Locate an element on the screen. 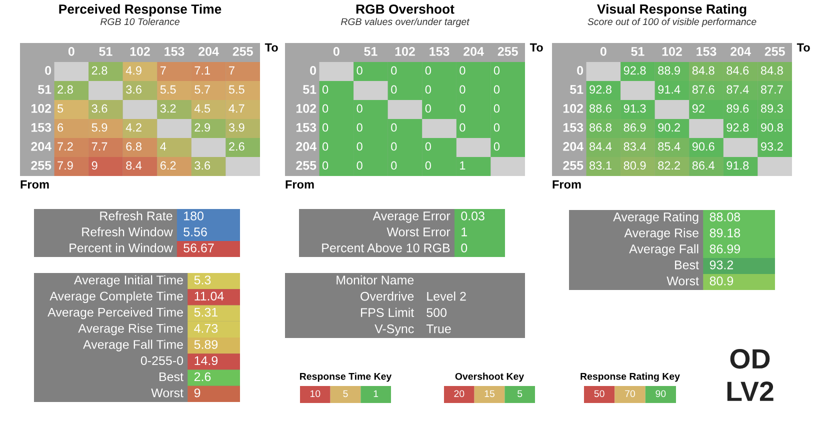 The image size is (828, 431). category-label: 1 is located at coordinates (464, 232).